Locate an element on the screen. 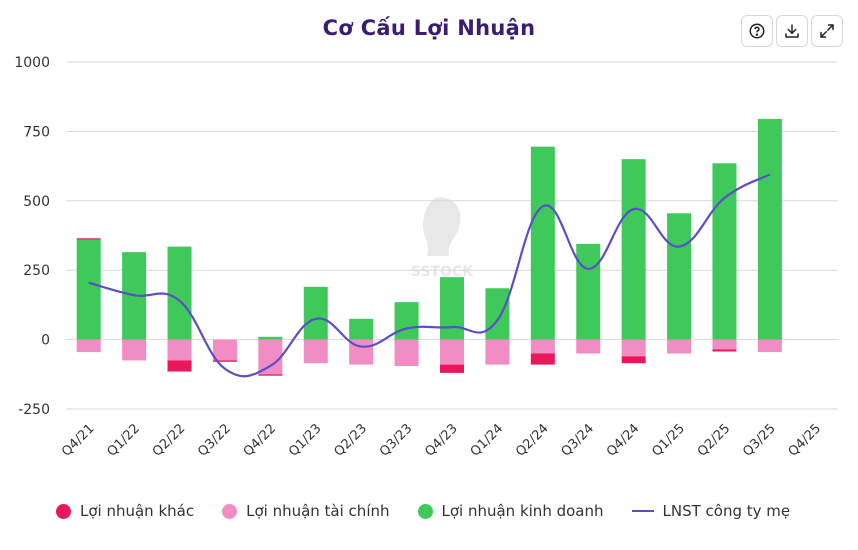  question-circle-icon is located at coordinates (757, 31).